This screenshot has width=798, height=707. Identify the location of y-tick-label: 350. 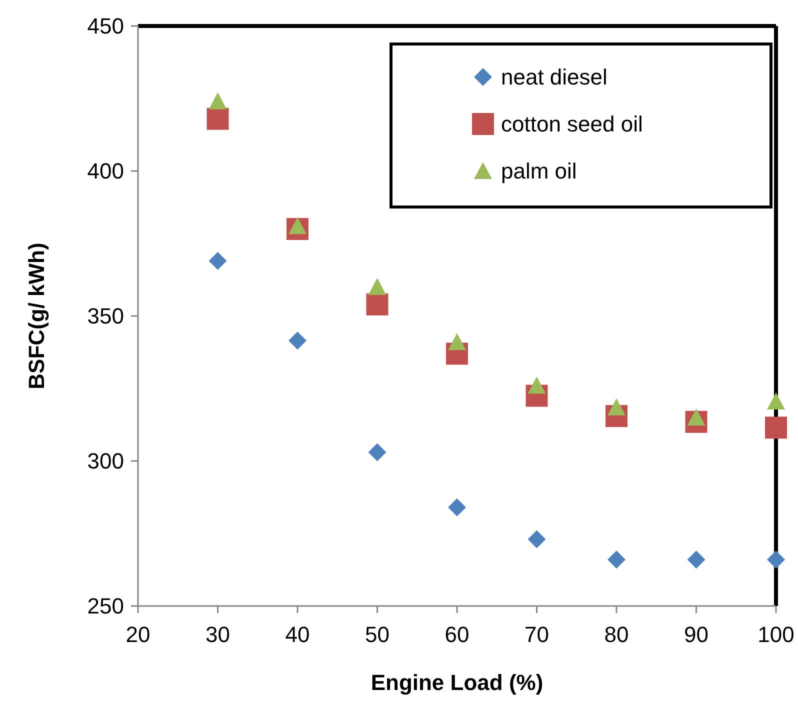
(105, 316).